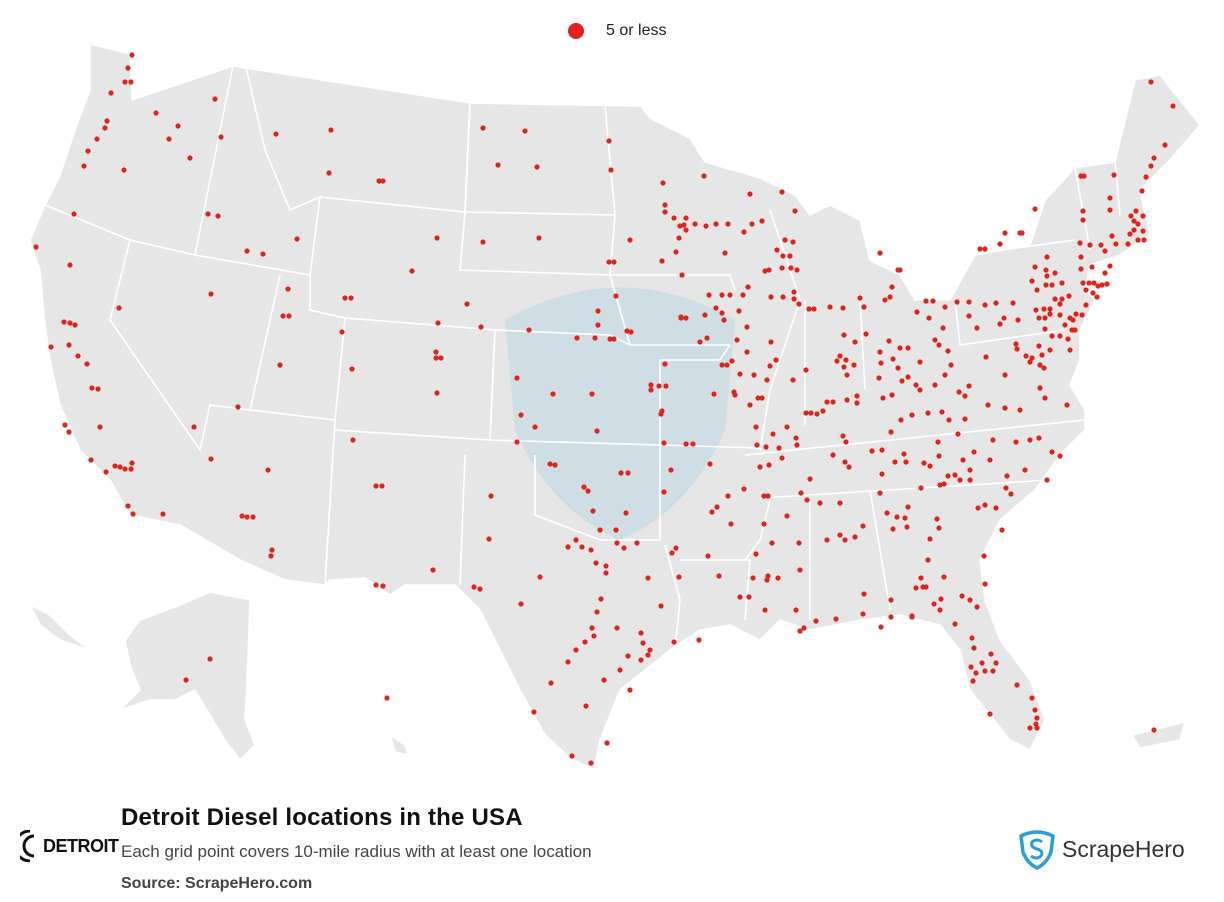 The image size is (1224, 902). Describe the element at coordinates (217, 883) in the screenshot. I see `map-source: Source: ScrapeHero.com` at that location.